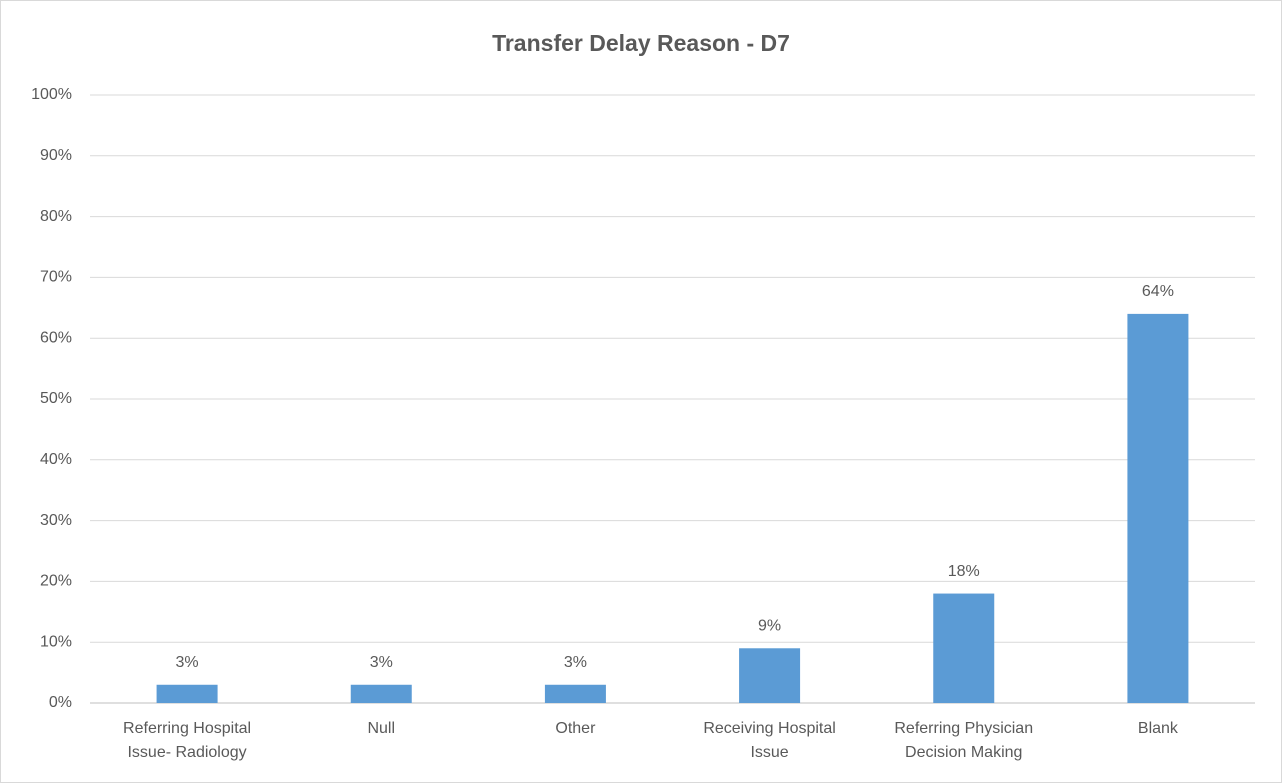 The image size is (1282, 783). I want to click on y-tick-label: 40%, so click(56, 459).